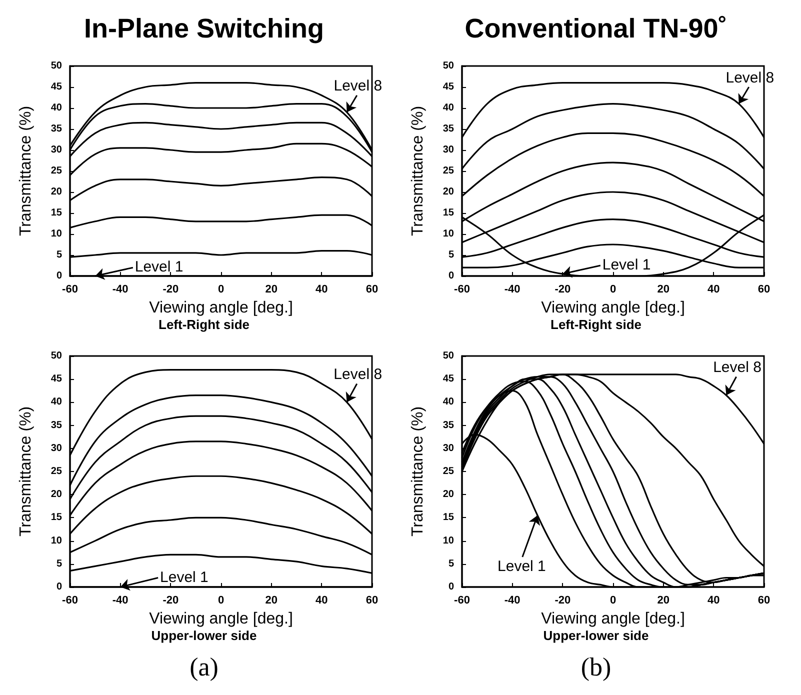 The height and width of the screenshot is (695, 801). What do you see at coordinates (596, 667) in the screenshot?
I see `text: (b)` at bounding box center [596, 667].